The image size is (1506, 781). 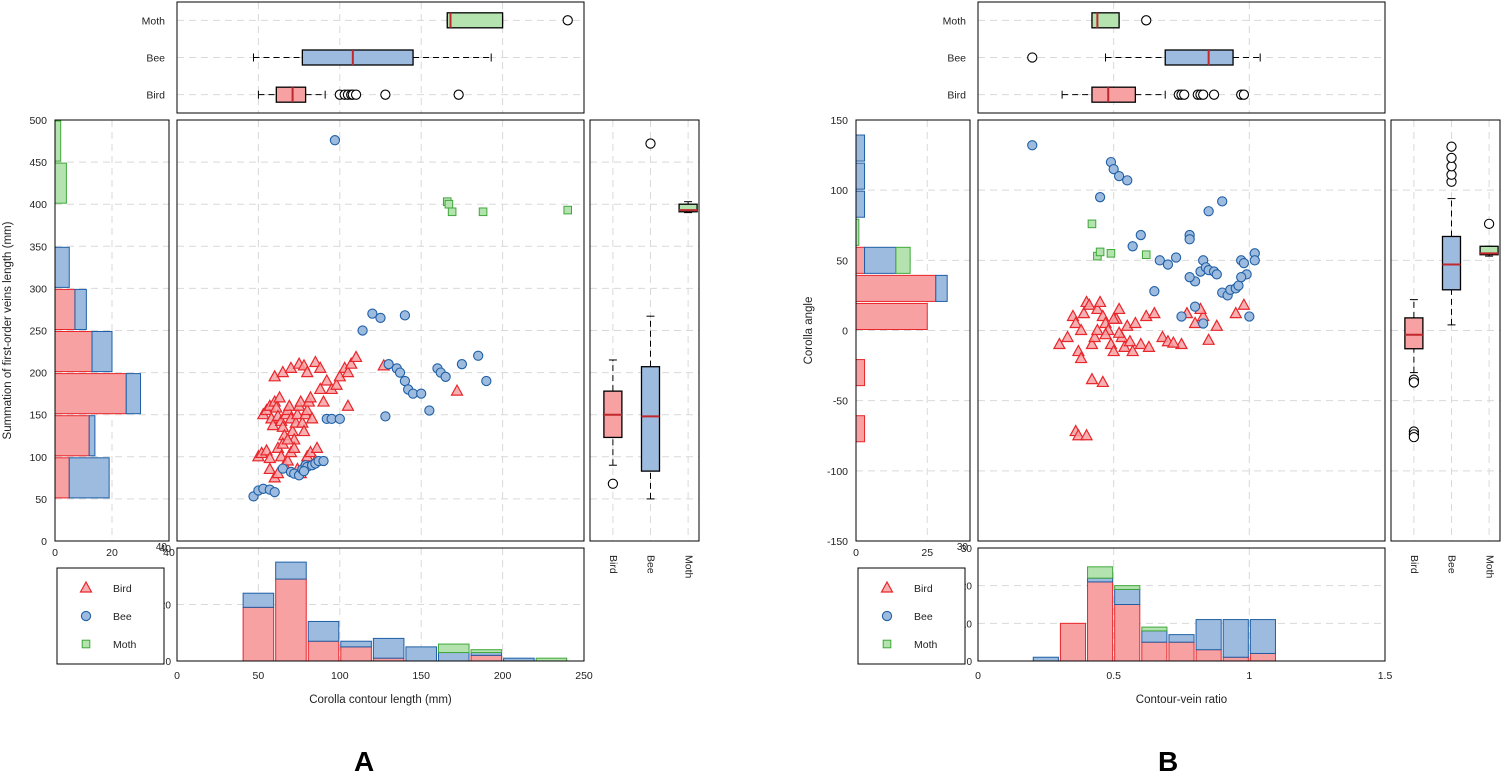 What do you see at coordinates (38, 289) in the screenshot?
I see `tick-label: 300` at bounding box center [38, 289].